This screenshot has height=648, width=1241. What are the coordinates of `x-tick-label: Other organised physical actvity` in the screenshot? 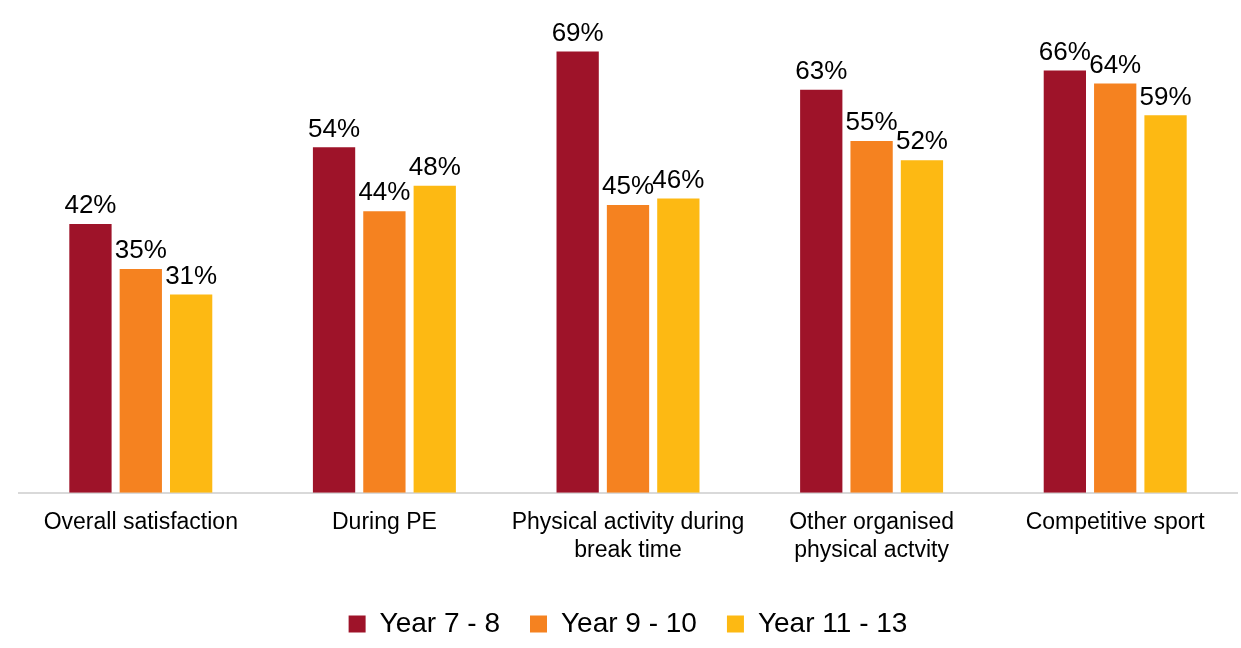 It's located at (872, 534).